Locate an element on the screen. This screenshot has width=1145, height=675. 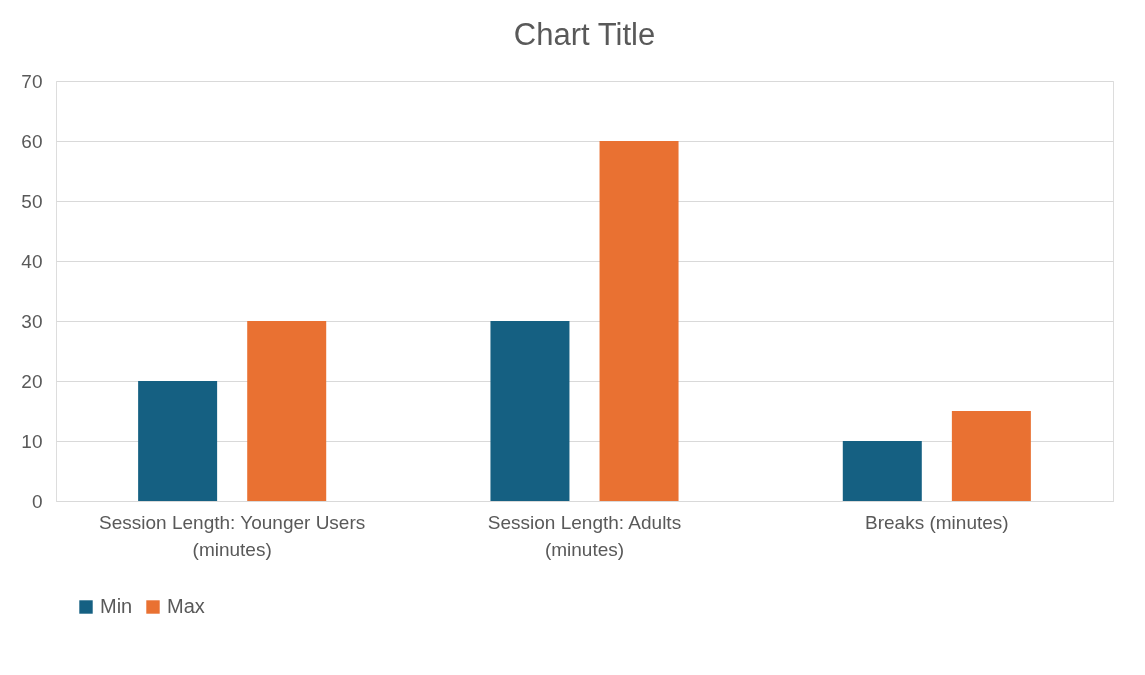
x-tick-label: Session Length: Younger Users (minutes) is located at coordinates (232, 535).